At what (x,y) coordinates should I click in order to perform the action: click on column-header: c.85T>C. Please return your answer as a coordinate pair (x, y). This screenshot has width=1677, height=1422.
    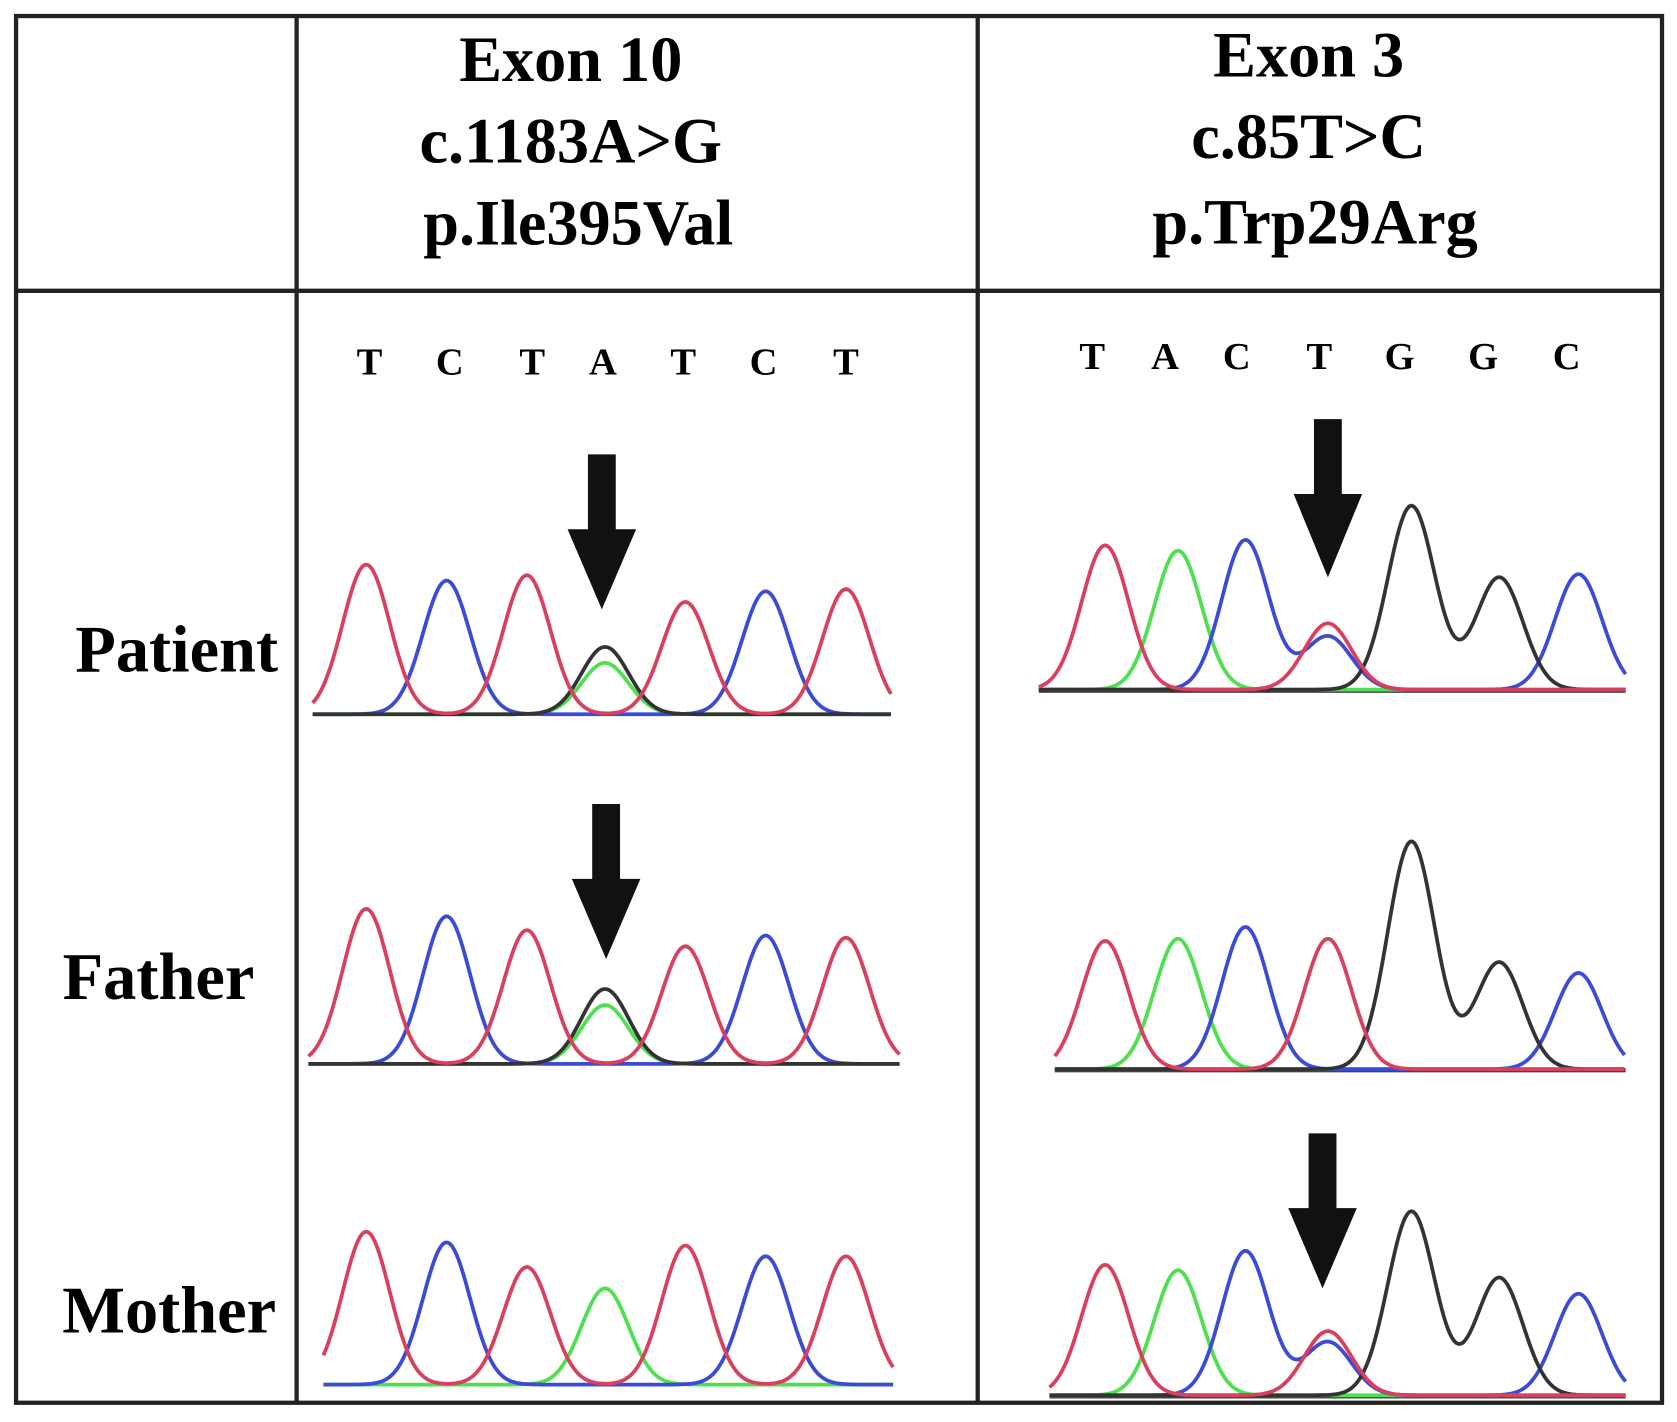
    Looking at the image, I should click on (1308, 136).